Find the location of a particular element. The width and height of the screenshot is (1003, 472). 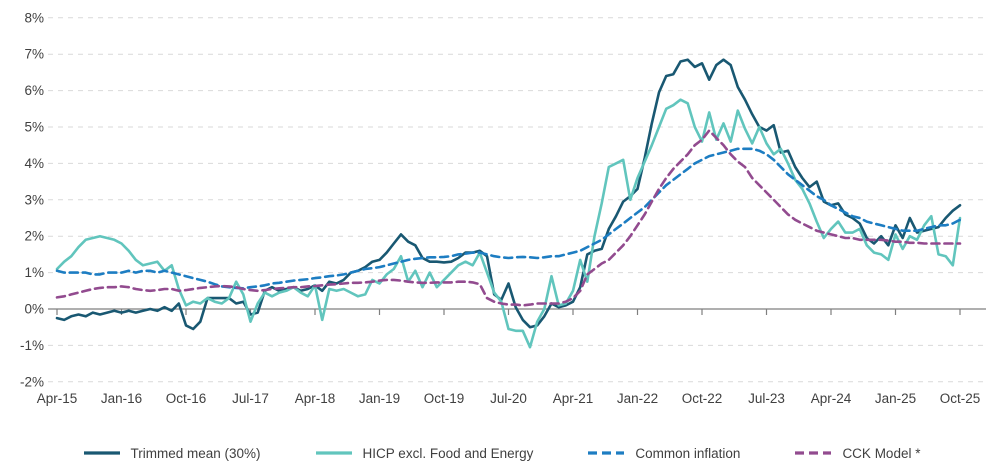

y-tick-label: 7% is located at coordinates (34, 54).